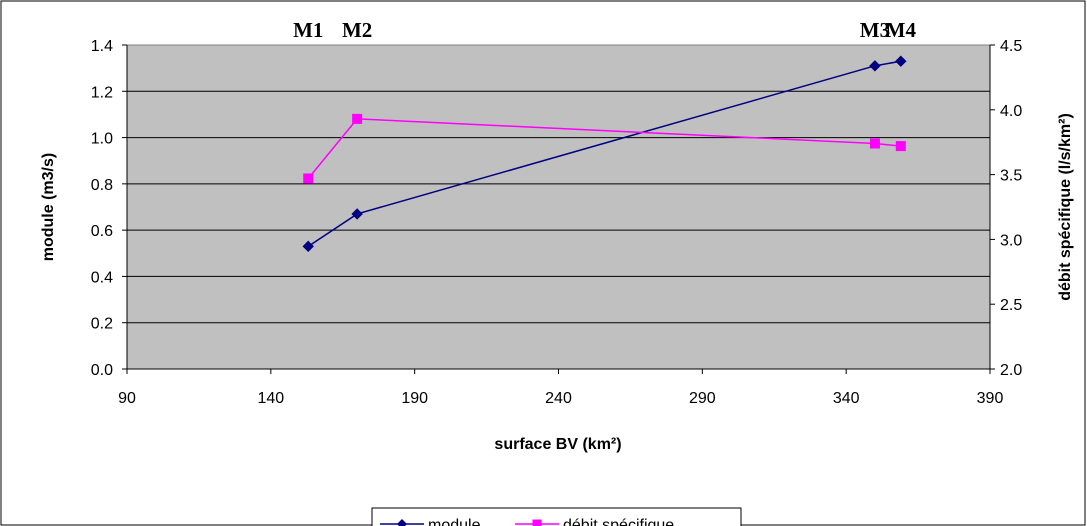  Describe the element at coordinates (1011, 46) in the screenshot. I see `y2-tick-label: 4.5` at that location.